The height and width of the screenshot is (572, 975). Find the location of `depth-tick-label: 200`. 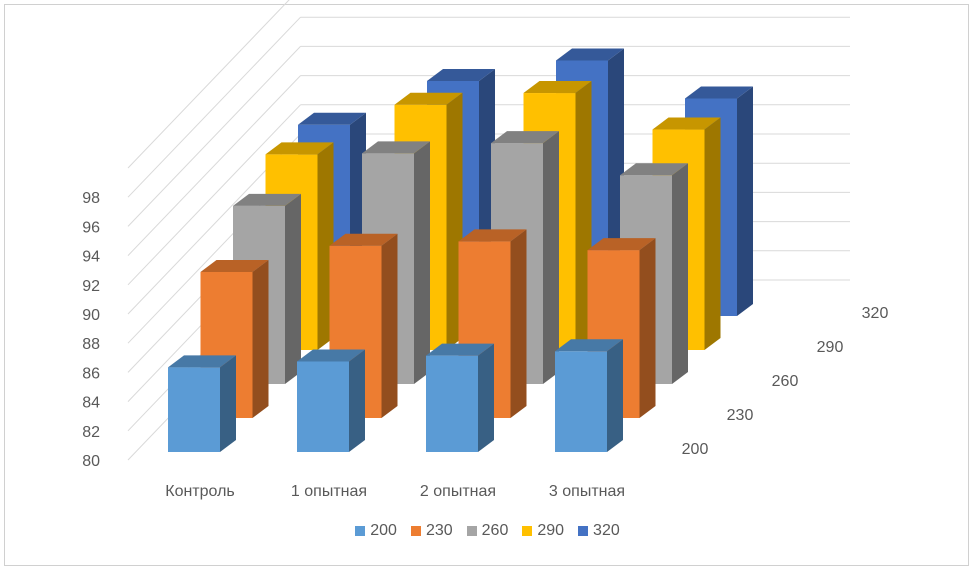

depth-tick-label: 200 is located at coordinates (695, 449).